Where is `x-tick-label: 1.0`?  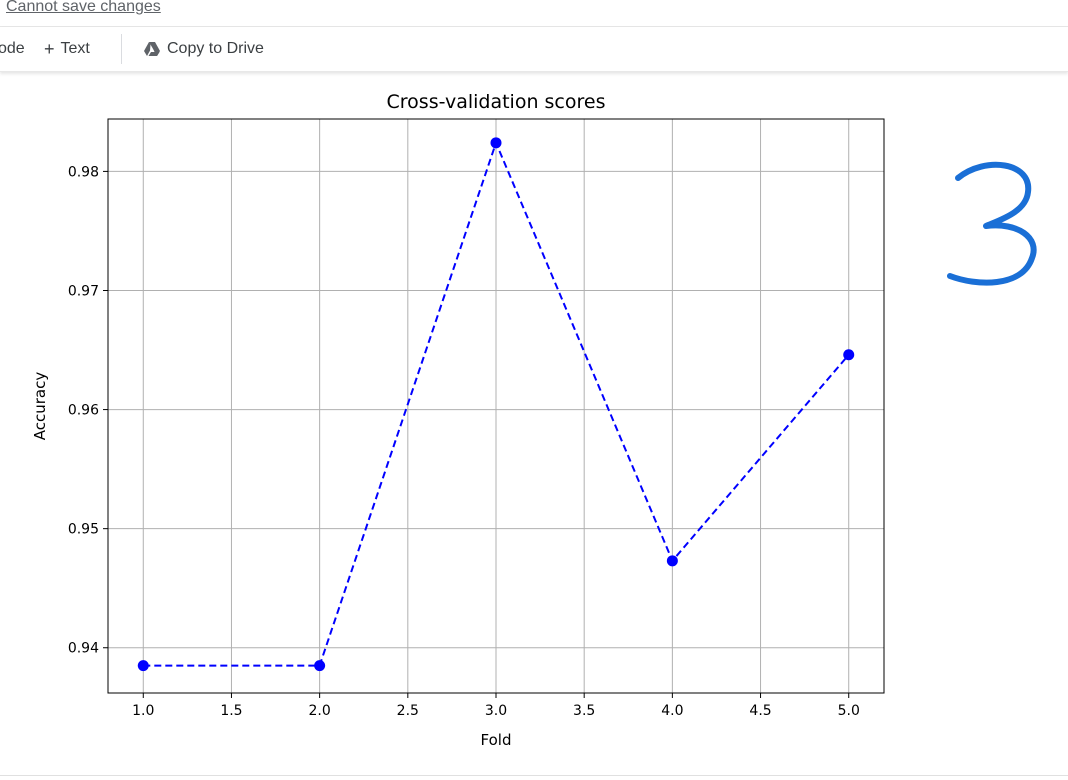
x-tick-label: 1.0 is located at coordinates (143, 711).